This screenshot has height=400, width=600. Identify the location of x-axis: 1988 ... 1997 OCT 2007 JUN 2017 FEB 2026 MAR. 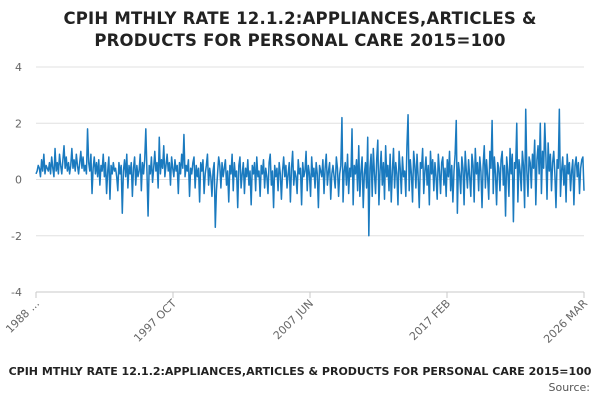
(296, 318).